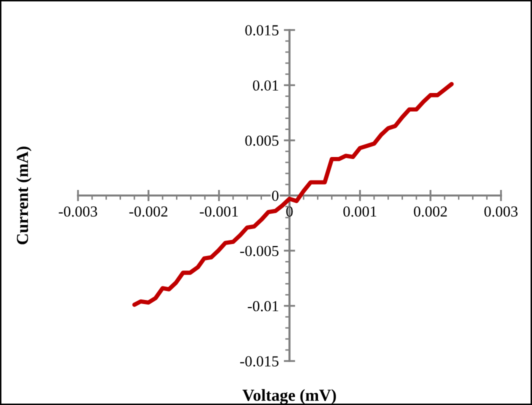 The width and height of the screenshot is (532, 405). Describe the element at coordinates (259, 251) in the screenshot. I see `y-tick-label: -0.005` at that location.